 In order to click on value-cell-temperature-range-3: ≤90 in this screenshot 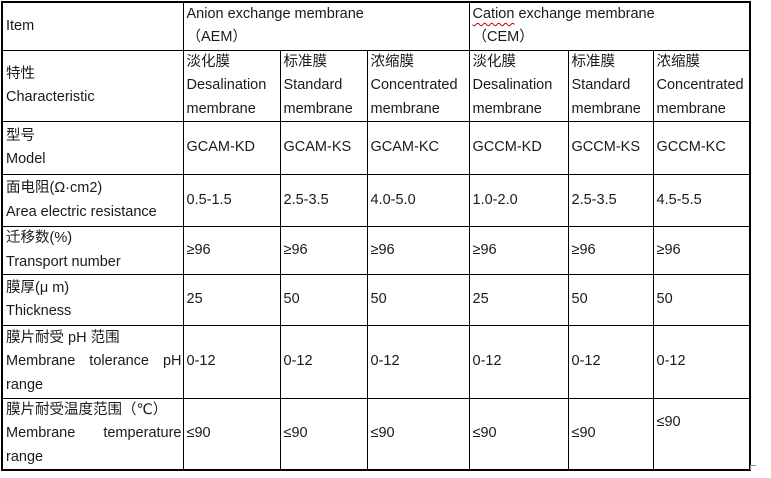, I will do `click(518, 434)`.